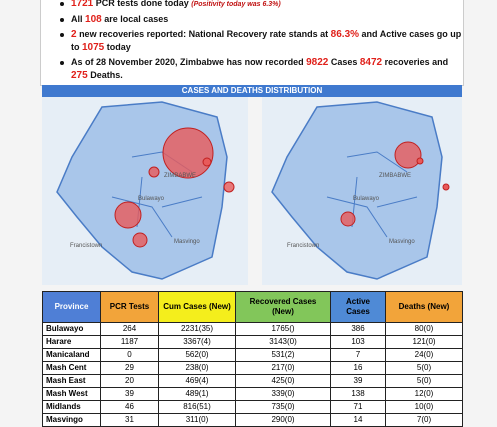 This screenshot has height=427, width=497. Describe the element at coordinates (71, 307) in the screenshot. I see `column-header: Province` at that location.